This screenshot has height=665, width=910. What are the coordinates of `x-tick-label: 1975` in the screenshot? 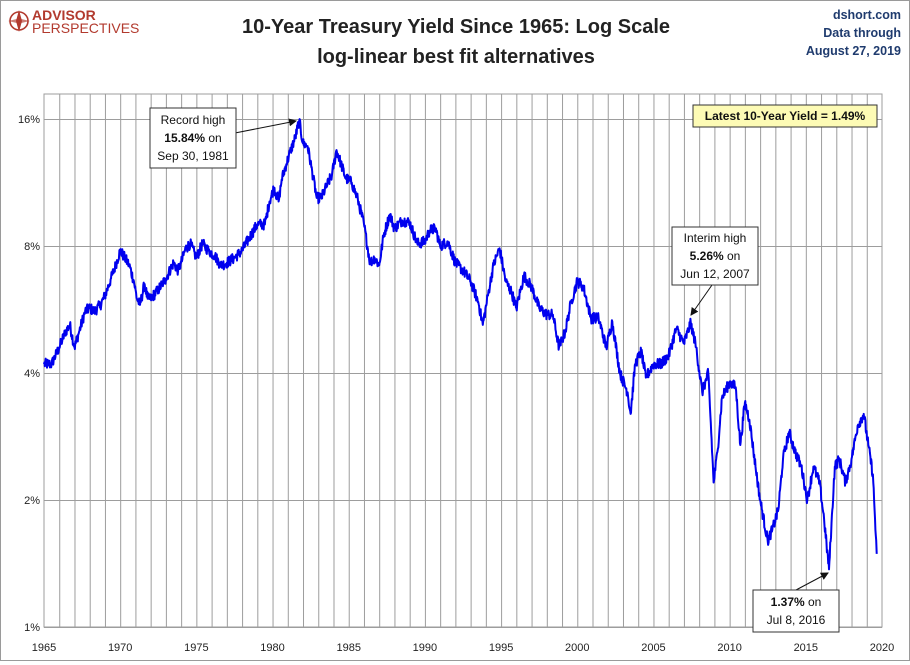 It's located at (196, 648).